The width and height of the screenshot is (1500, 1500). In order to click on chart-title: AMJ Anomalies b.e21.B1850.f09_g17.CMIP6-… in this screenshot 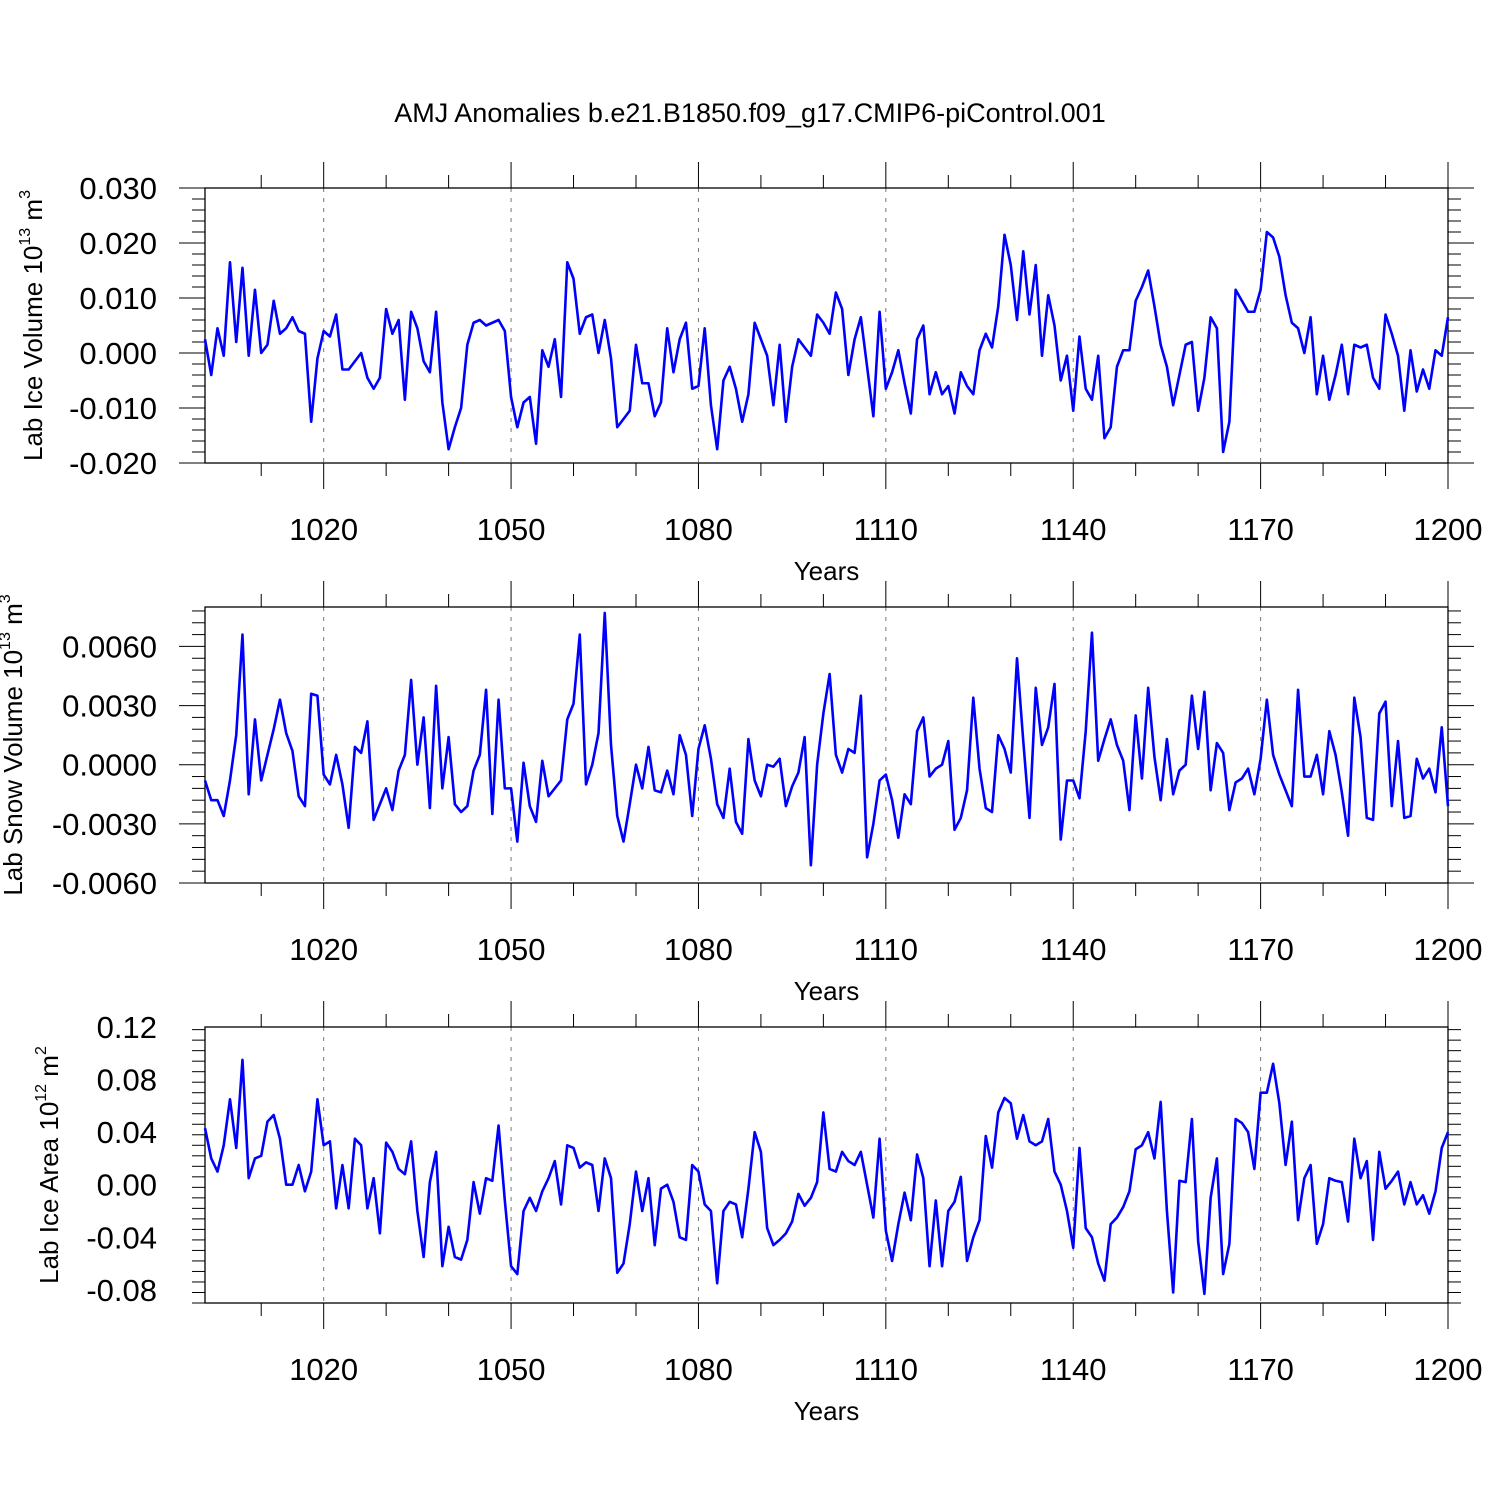, I will do `click(750, 113)`.